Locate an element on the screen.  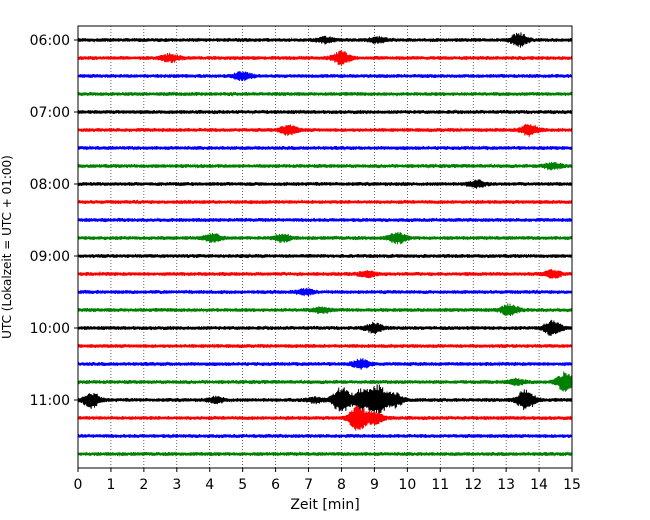
x-tick-label: 14 is located at coordinates (539, 485).